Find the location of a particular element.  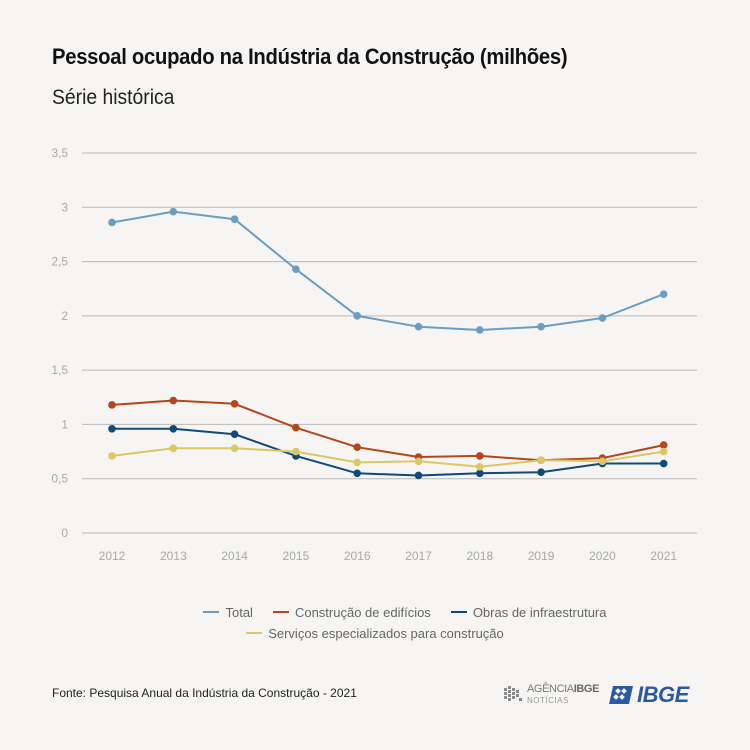

y-tick-label: 2,5 is located at coordinates (59, 262).